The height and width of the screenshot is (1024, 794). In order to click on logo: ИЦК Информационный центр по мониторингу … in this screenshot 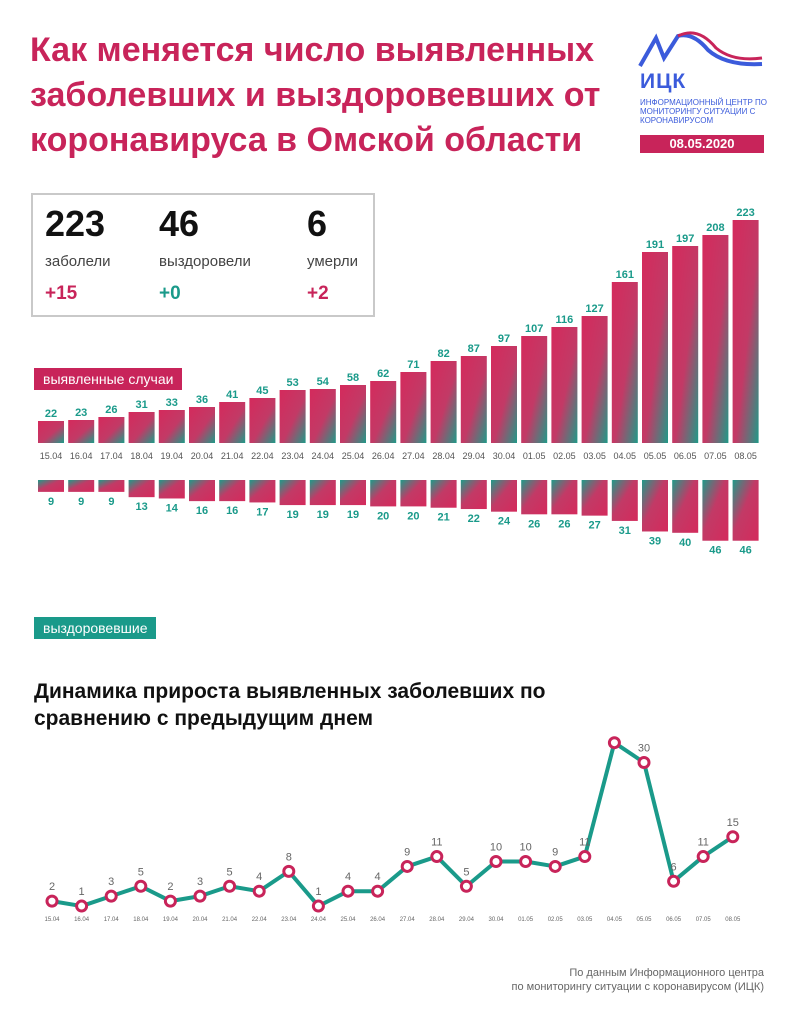, I will do `click(702, 90)`.